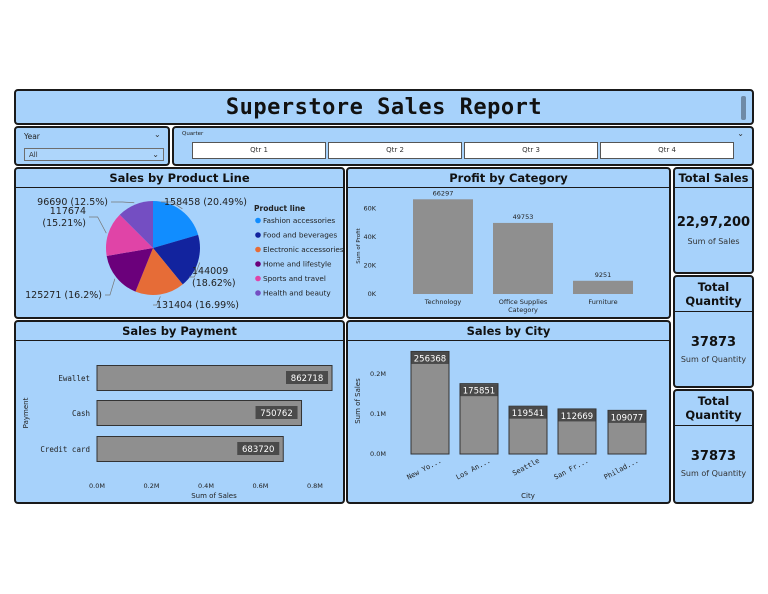 Image resolution: width=768 pixels, height=594 pixels. Describe the element at coordinates (443, 302) in the screenshot. I see `profit-x-tick-label: Technology` at that location.